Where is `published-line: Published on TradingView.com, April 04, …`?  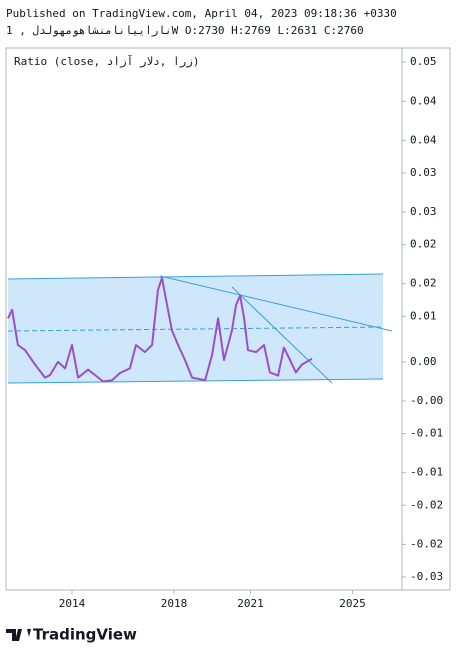 published-line: Published on TradingView.com, April 04, … is located at coordinates (201, 13).